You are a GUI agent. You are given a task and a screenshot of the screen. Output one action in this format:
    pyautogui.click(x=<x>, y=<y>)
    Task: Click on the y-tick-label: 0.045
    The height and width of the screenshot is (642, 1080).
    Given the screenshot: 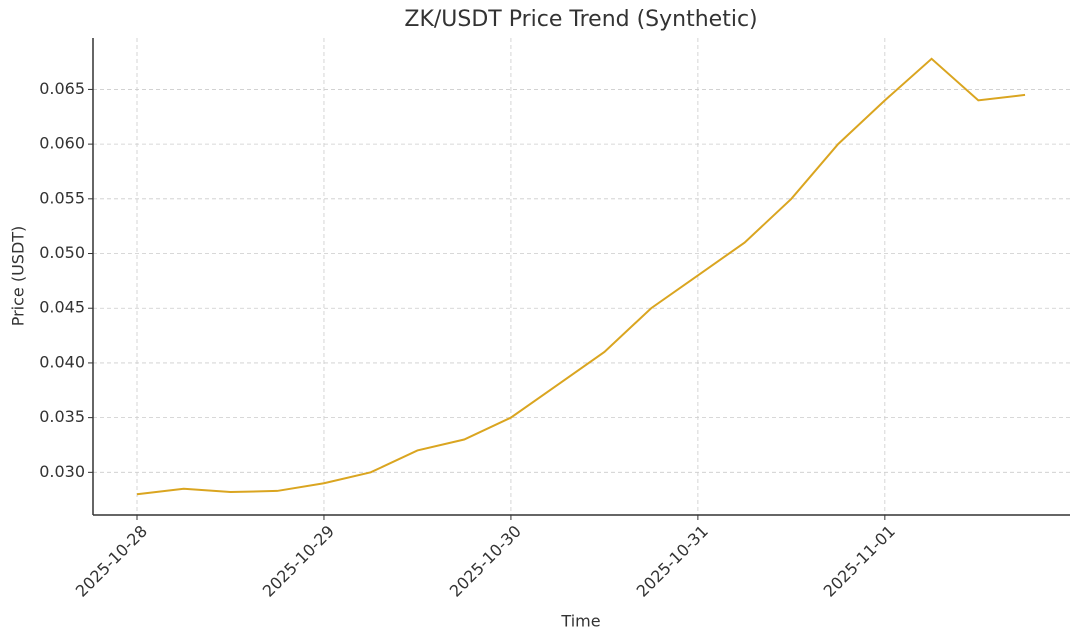 What is the action you would take?
    pyautogui.click(x=62, y=307)
    